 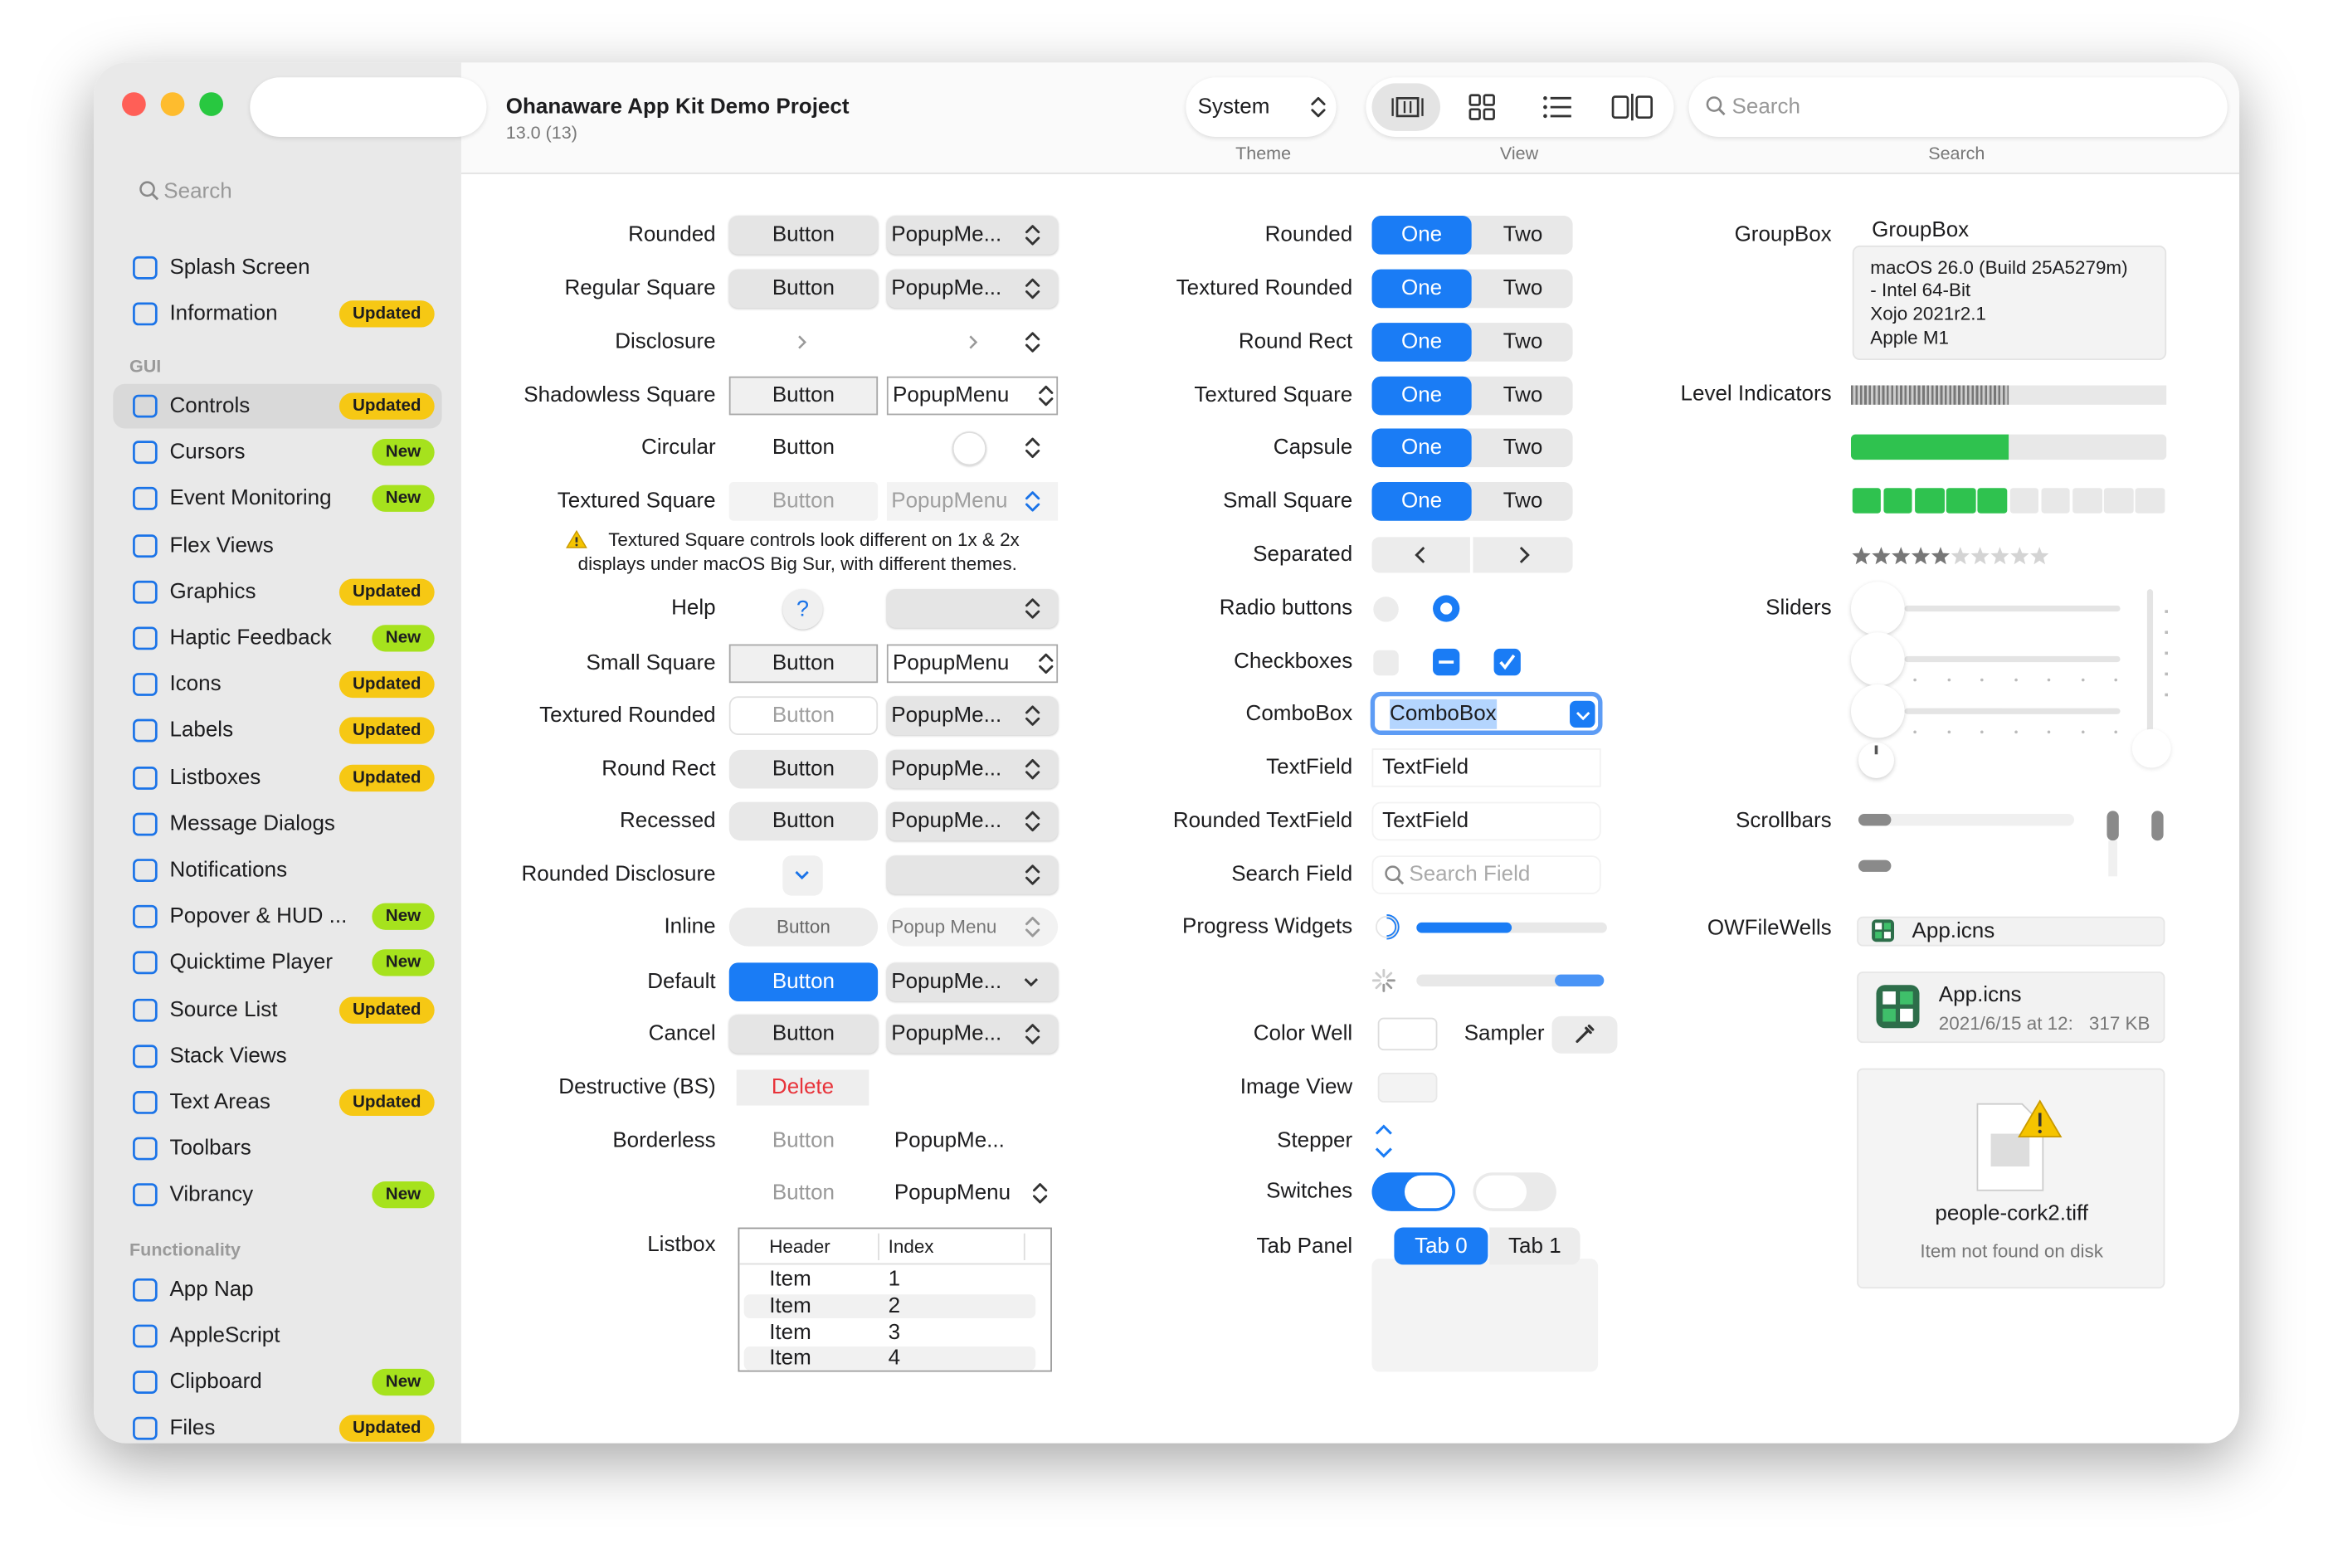 I want to click on tab-panel, so click(x=1485, y=1315).